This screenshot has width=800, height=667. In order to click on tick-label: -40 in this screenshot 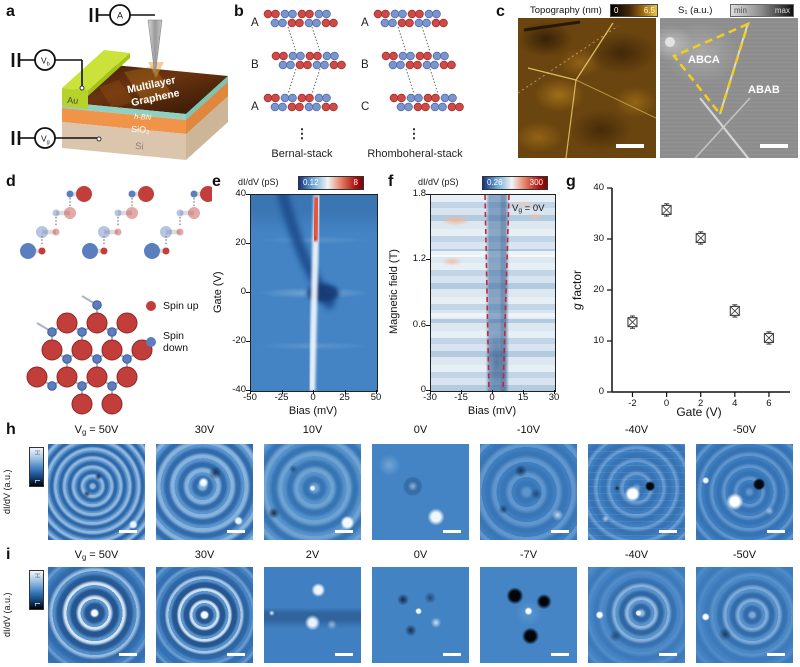, I will do `click(239, 389)`.